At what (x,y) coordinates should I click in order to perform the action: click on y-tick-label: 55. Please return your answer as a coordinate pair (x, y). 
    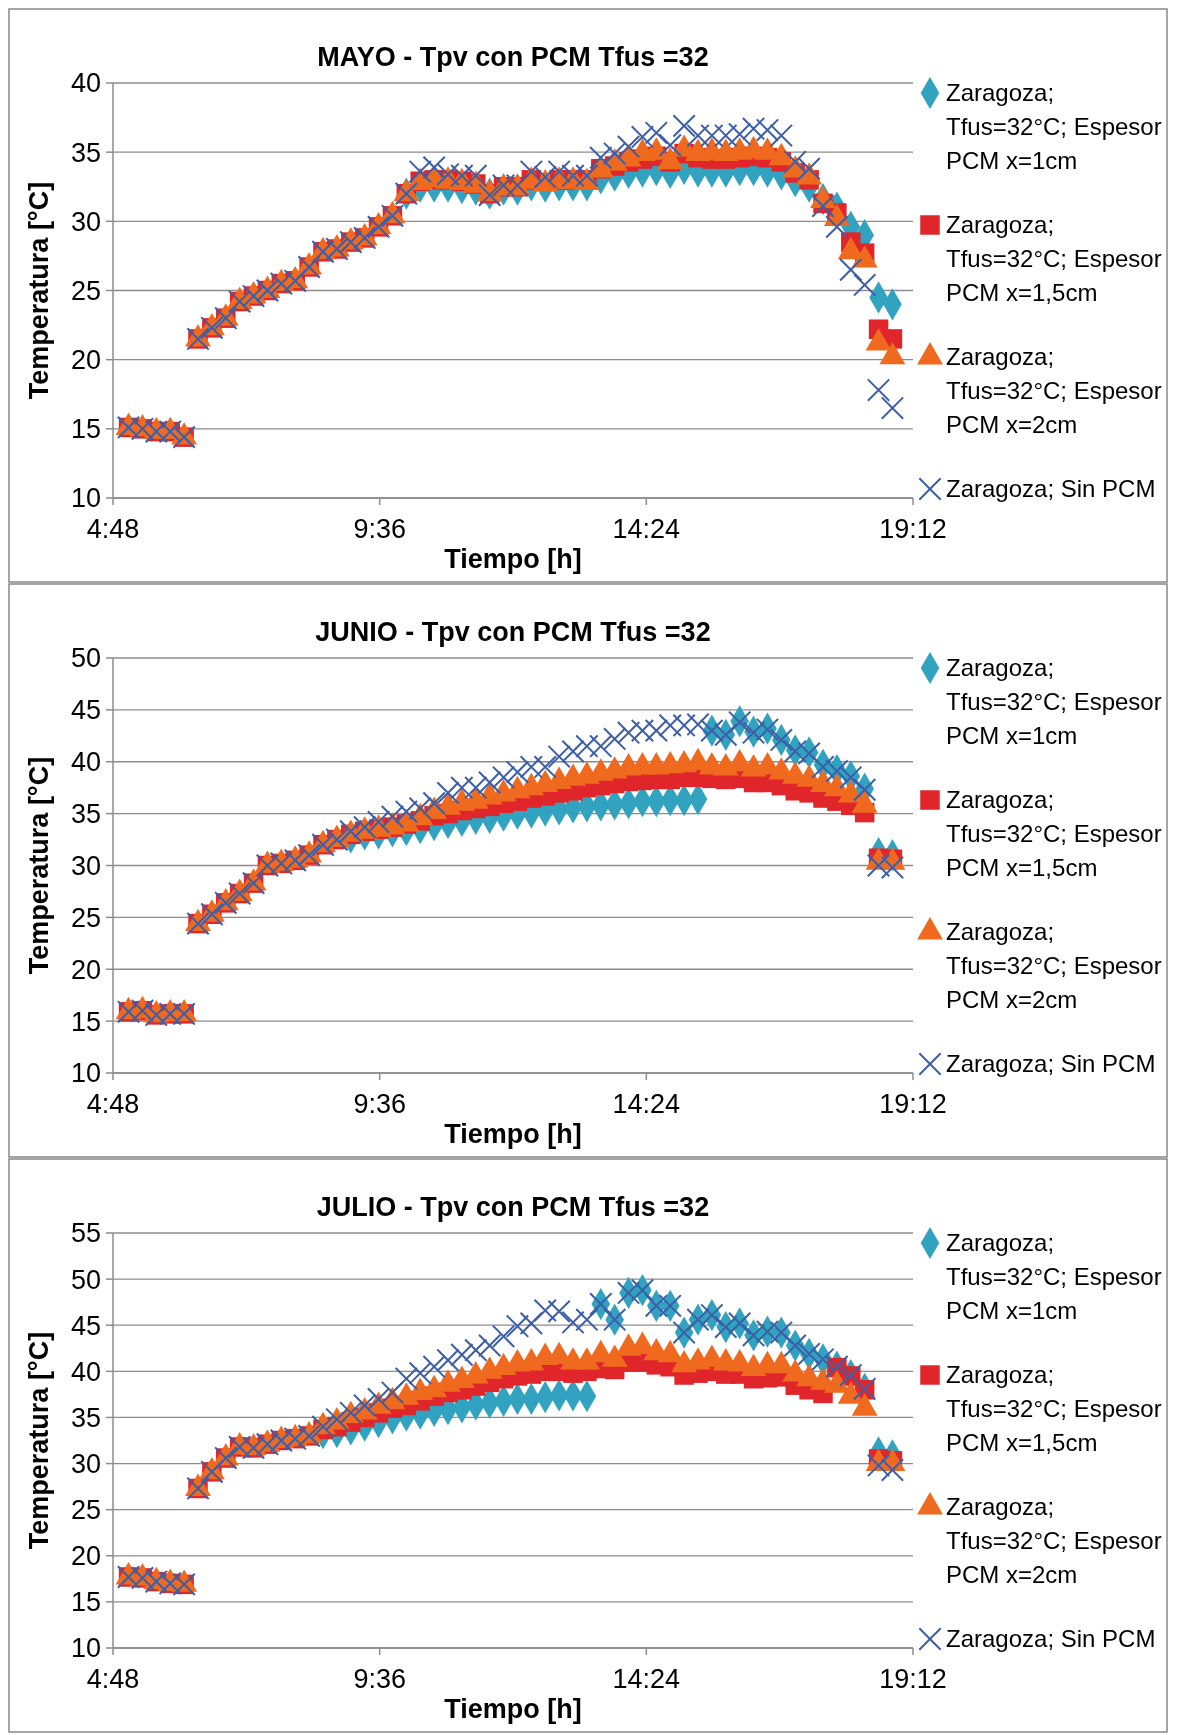
    Looking at the image, I should click on (85, 1233).